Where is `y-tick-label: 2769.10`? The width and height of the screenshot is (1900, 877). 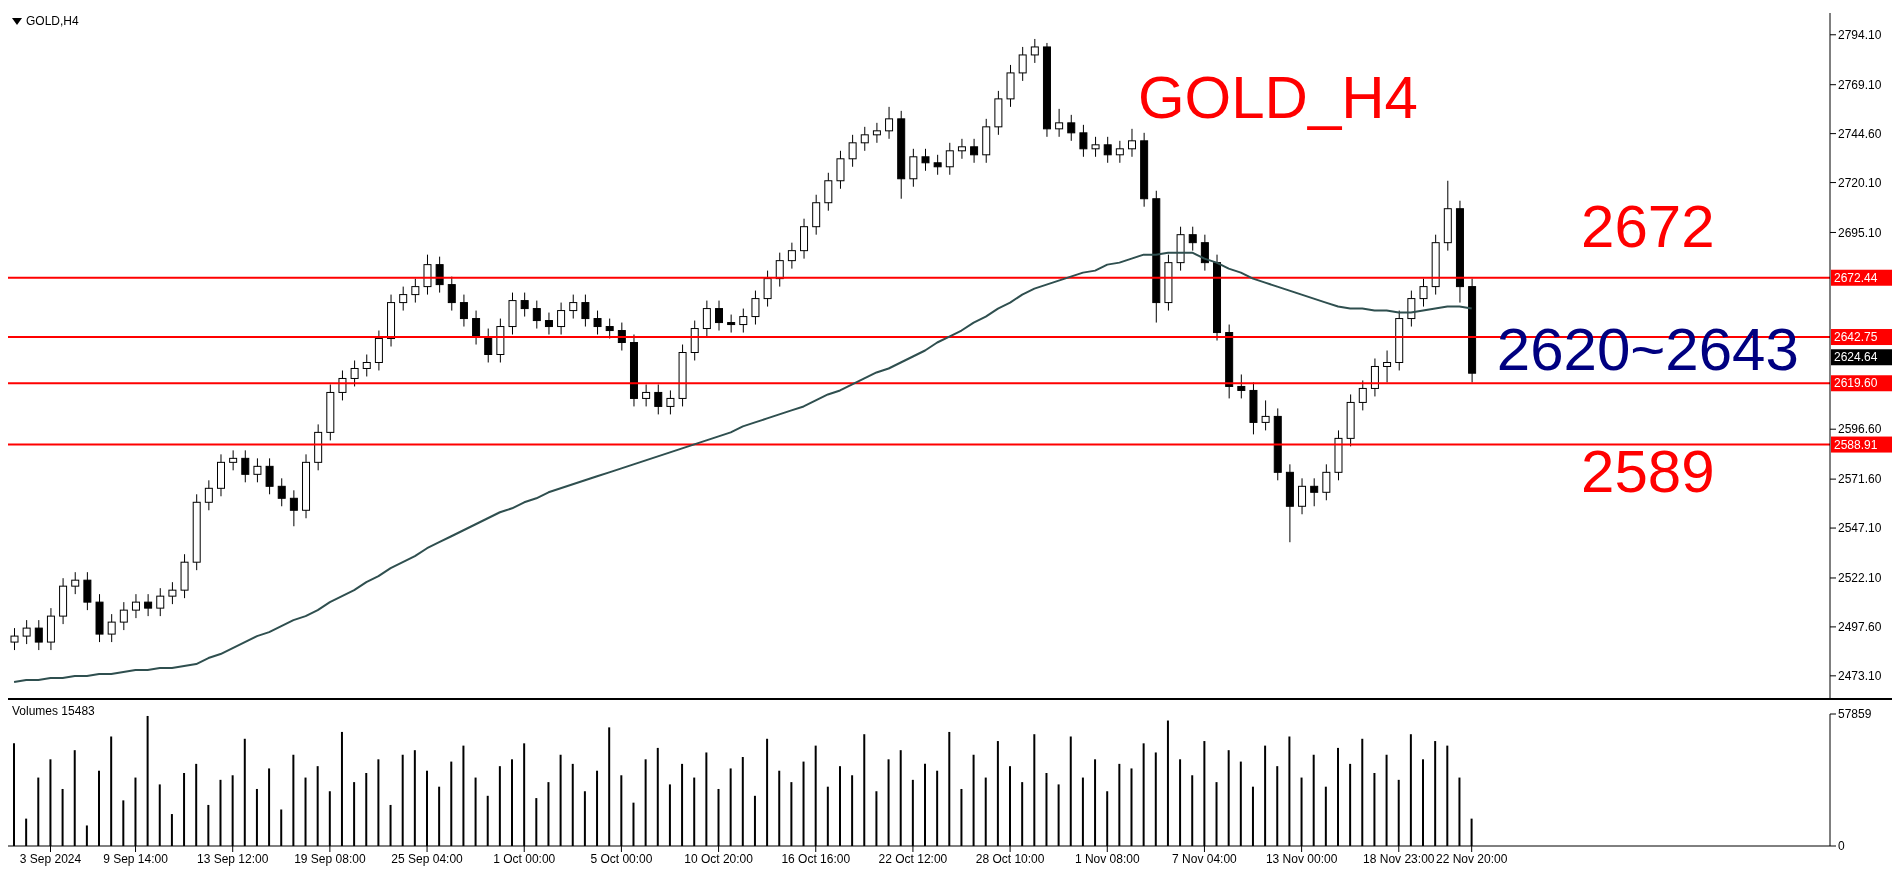
y-tick-label: 2769.10 is located at coordinates (1860, 84).